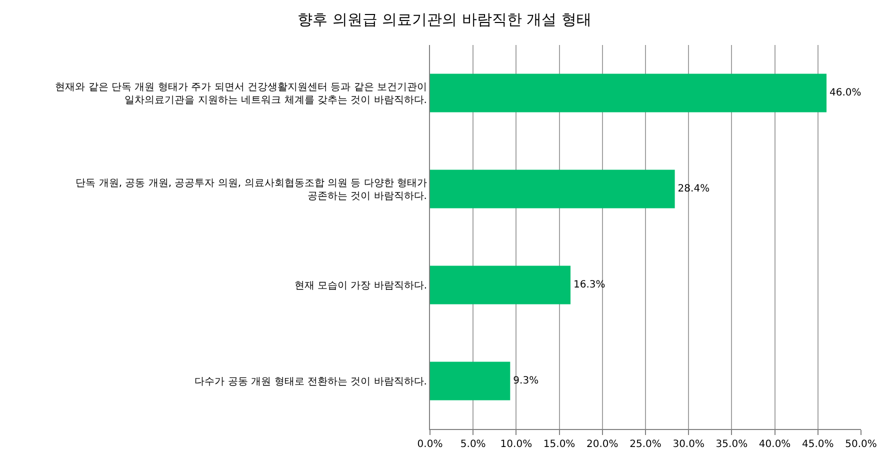 This screenshot has width=889, height=462. I want to click on x-tick-label: 35.0%, so click(732, 444).